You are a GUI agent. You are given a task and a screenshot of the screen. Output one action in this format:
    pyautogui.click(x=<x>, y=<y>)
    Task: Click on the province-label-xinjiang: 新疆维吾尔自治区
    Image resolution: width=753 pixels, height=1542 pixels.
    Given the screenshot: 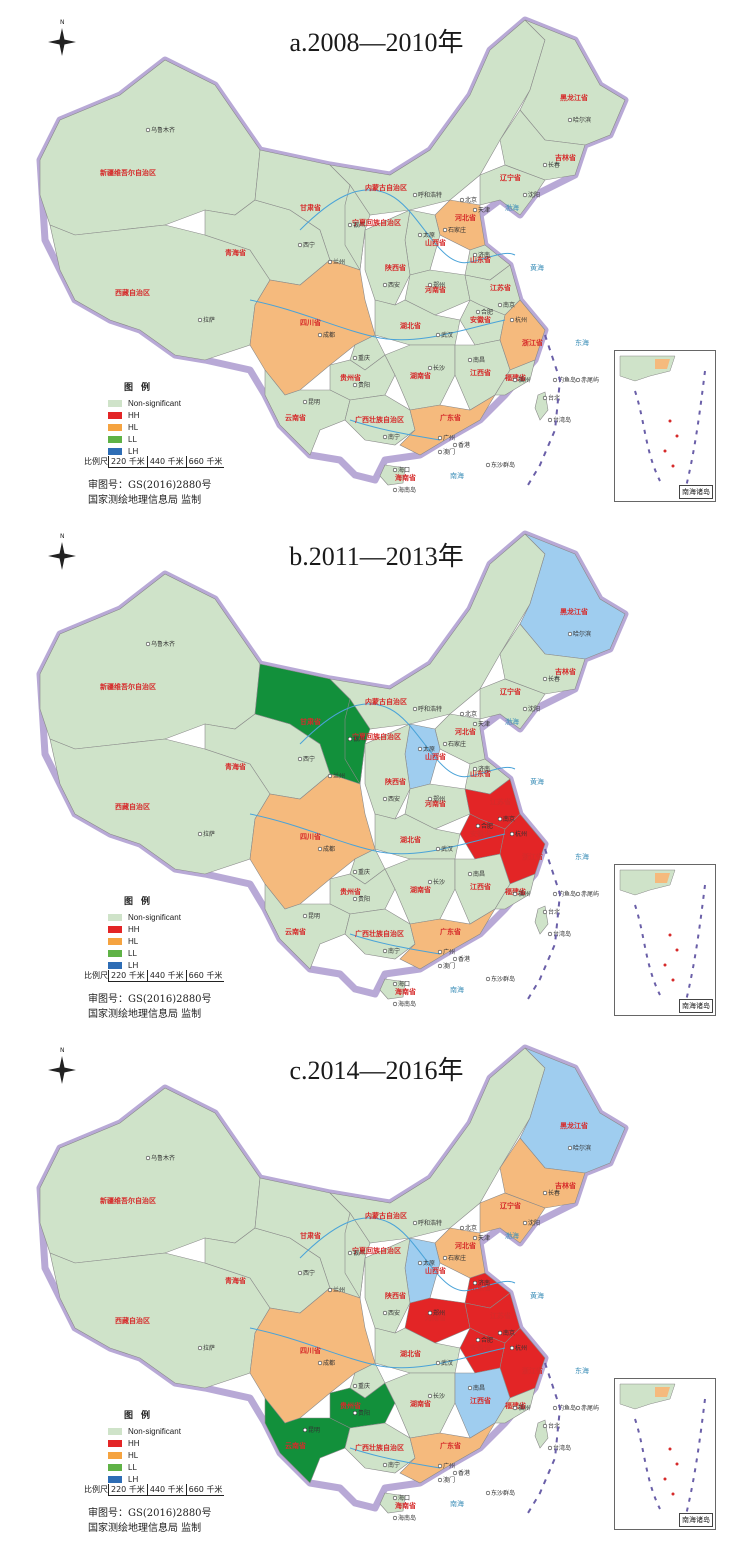 What is the action you would take?
    pyautogui.click(x=128, y=1200)
    